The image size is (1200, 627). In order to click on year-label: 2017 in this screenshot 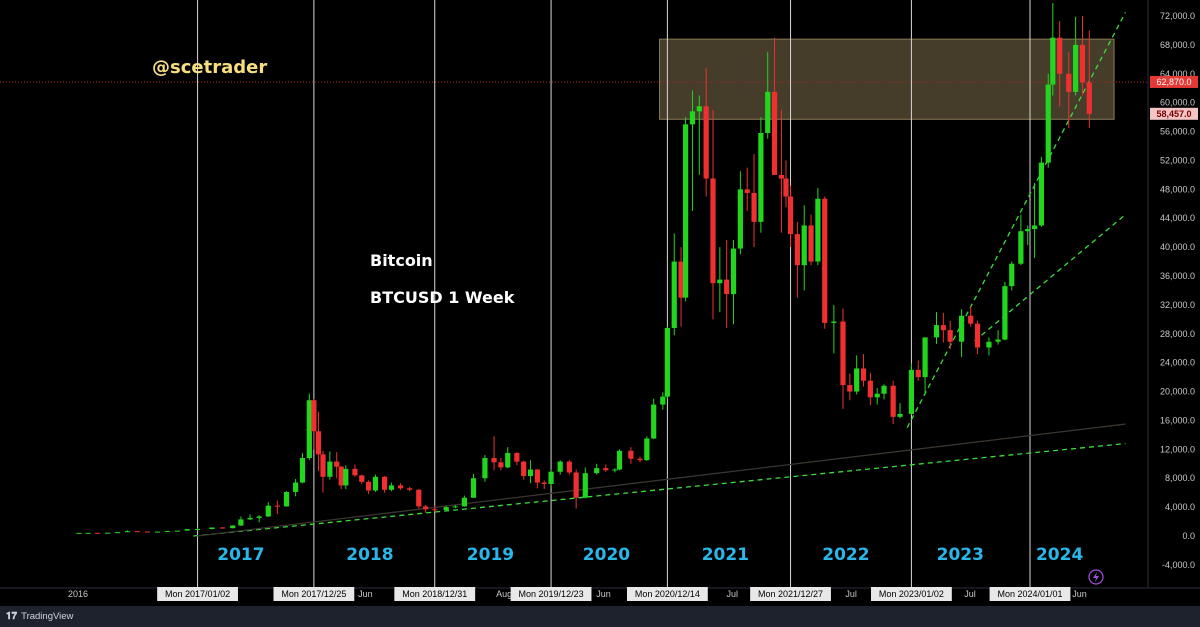, I will do `click(240, 555)`.